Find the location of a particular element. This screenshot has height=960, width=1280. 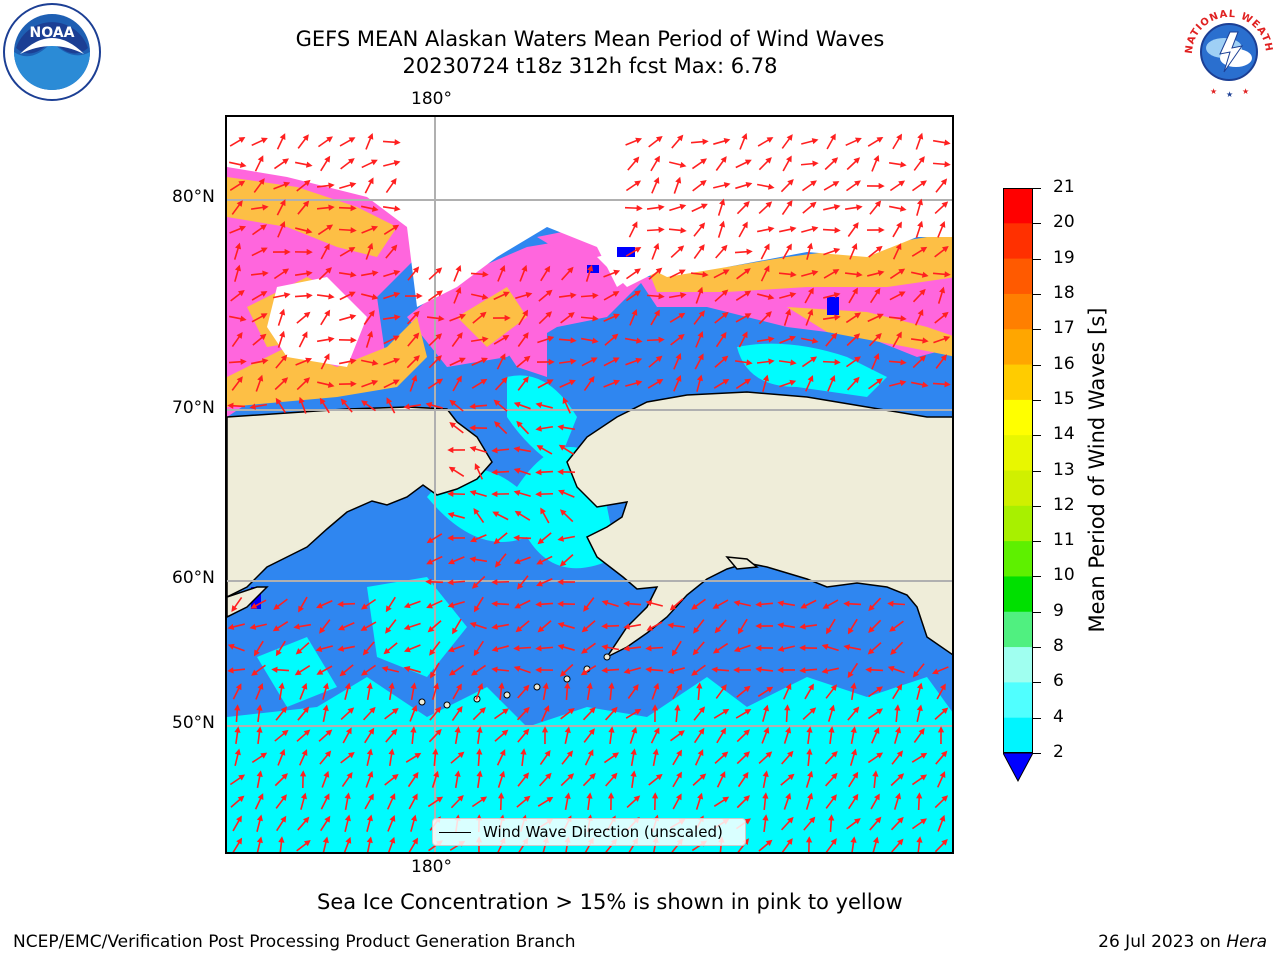

colorbar-outline is located at coordinates (1018, 470).